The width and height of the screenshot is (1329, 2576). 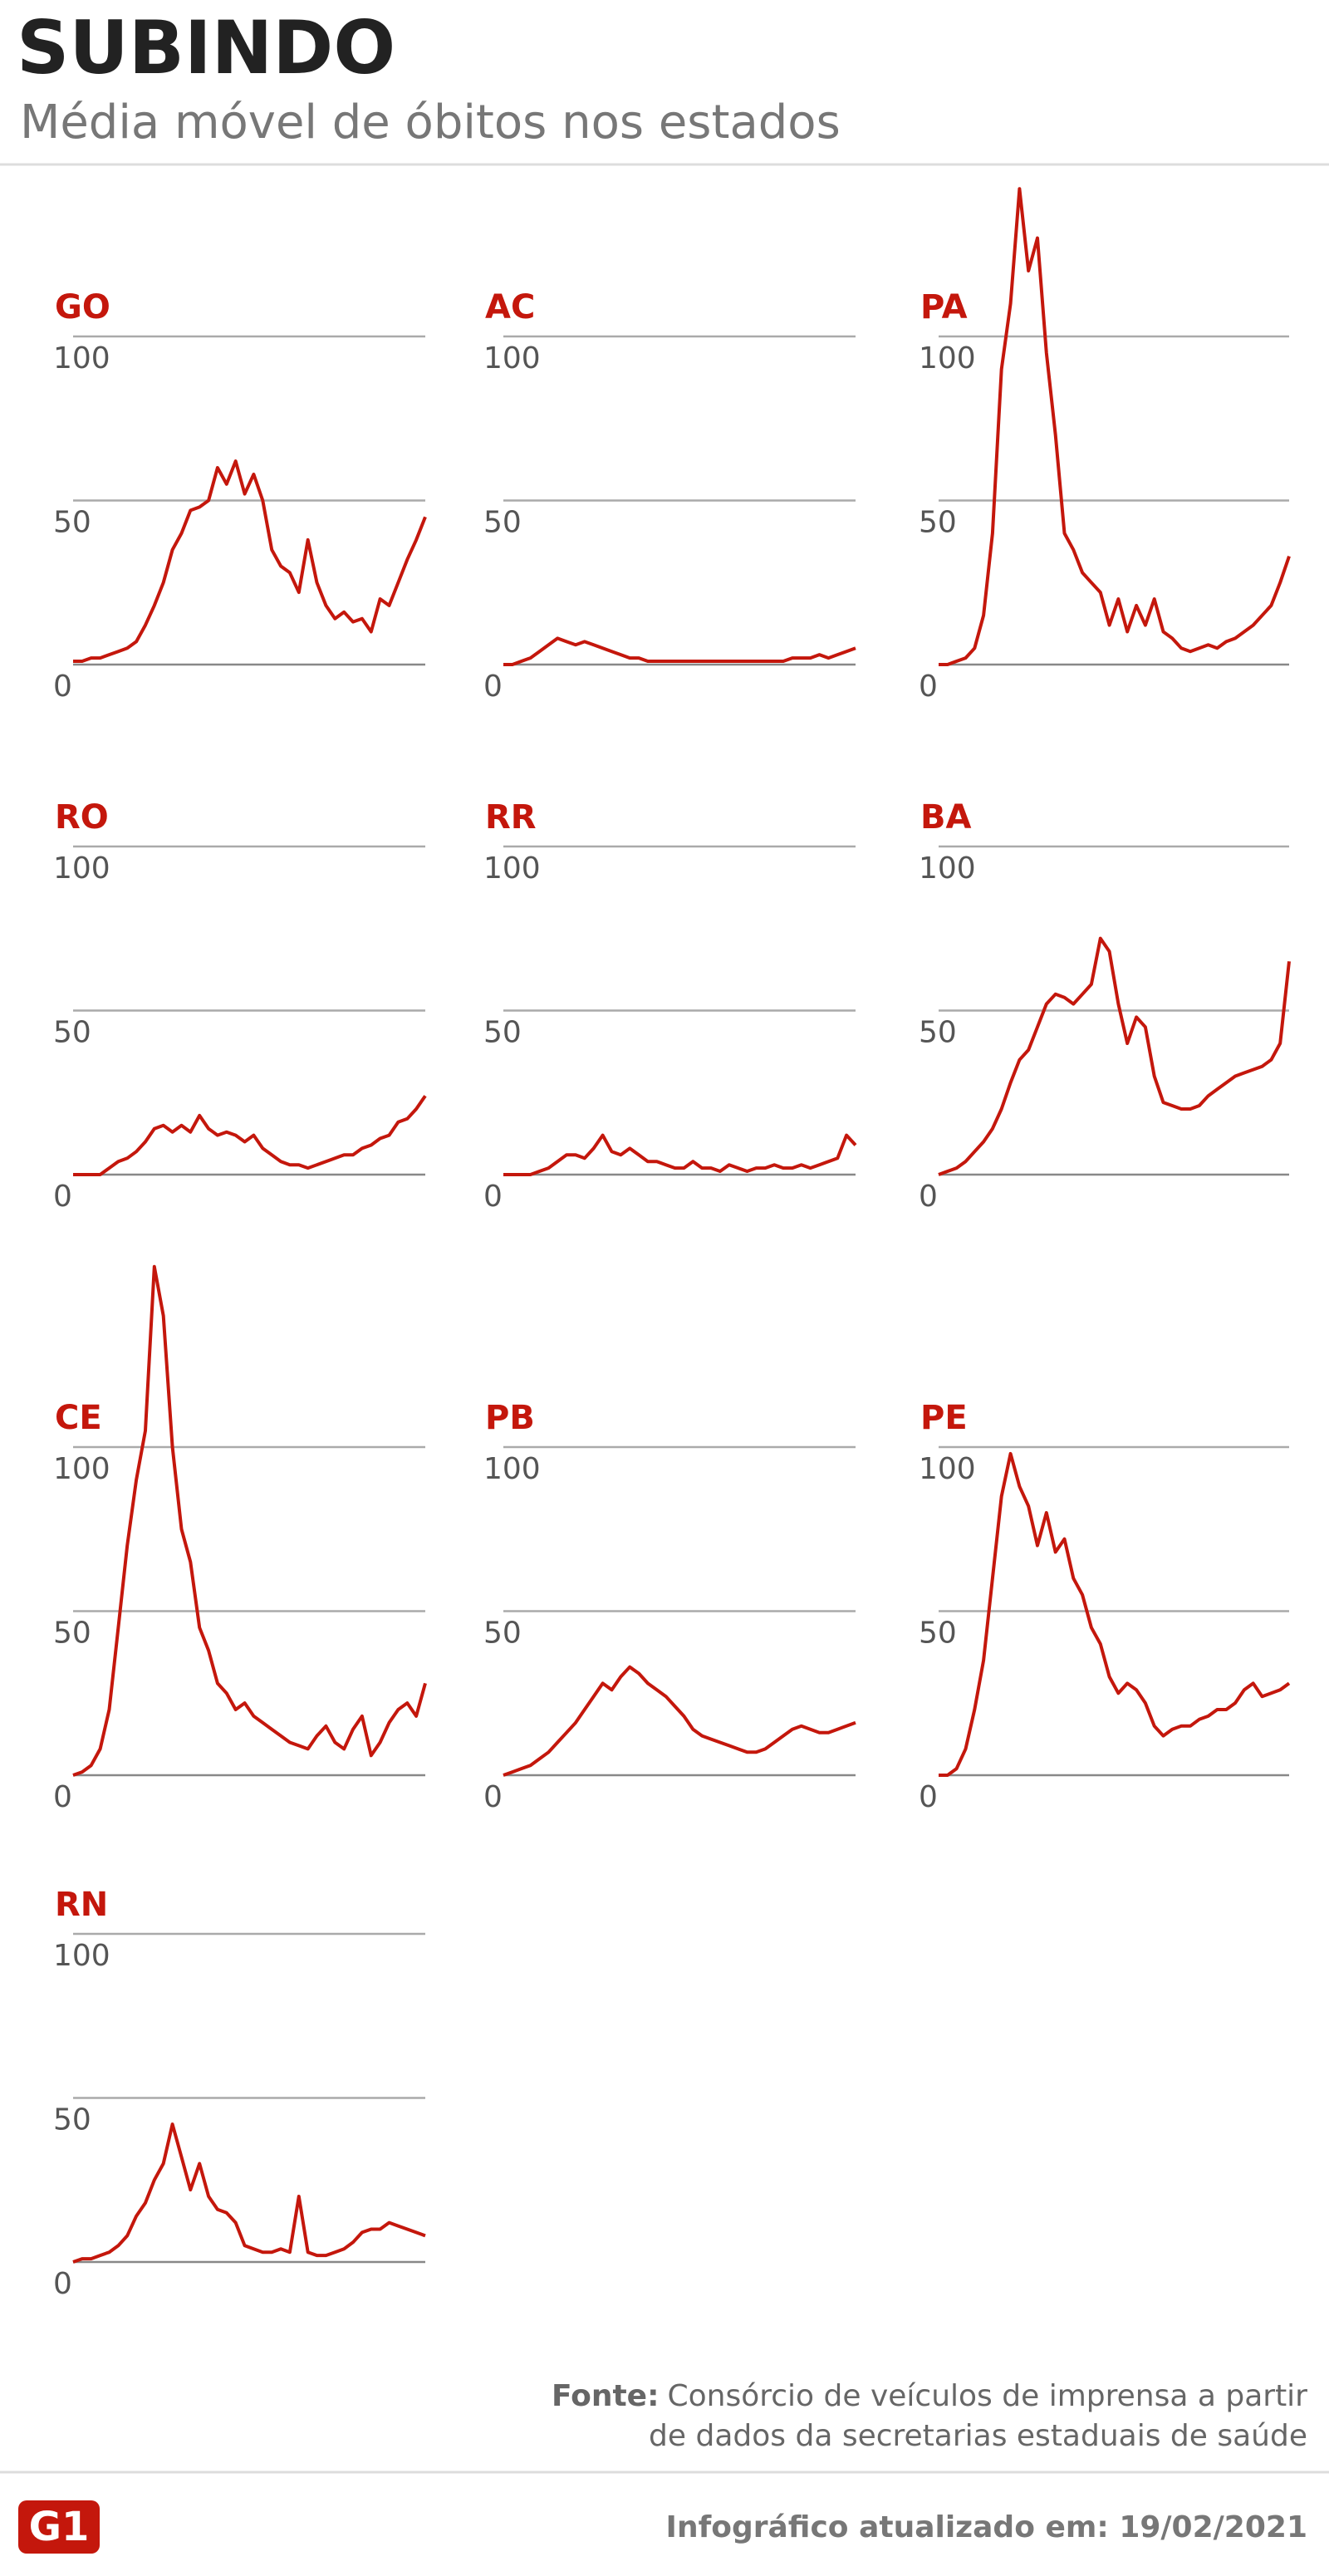 What do you see at coordinates (944, 307) in the screenshot?
I see `panel-title: PA` at bounding box center [944, 307].